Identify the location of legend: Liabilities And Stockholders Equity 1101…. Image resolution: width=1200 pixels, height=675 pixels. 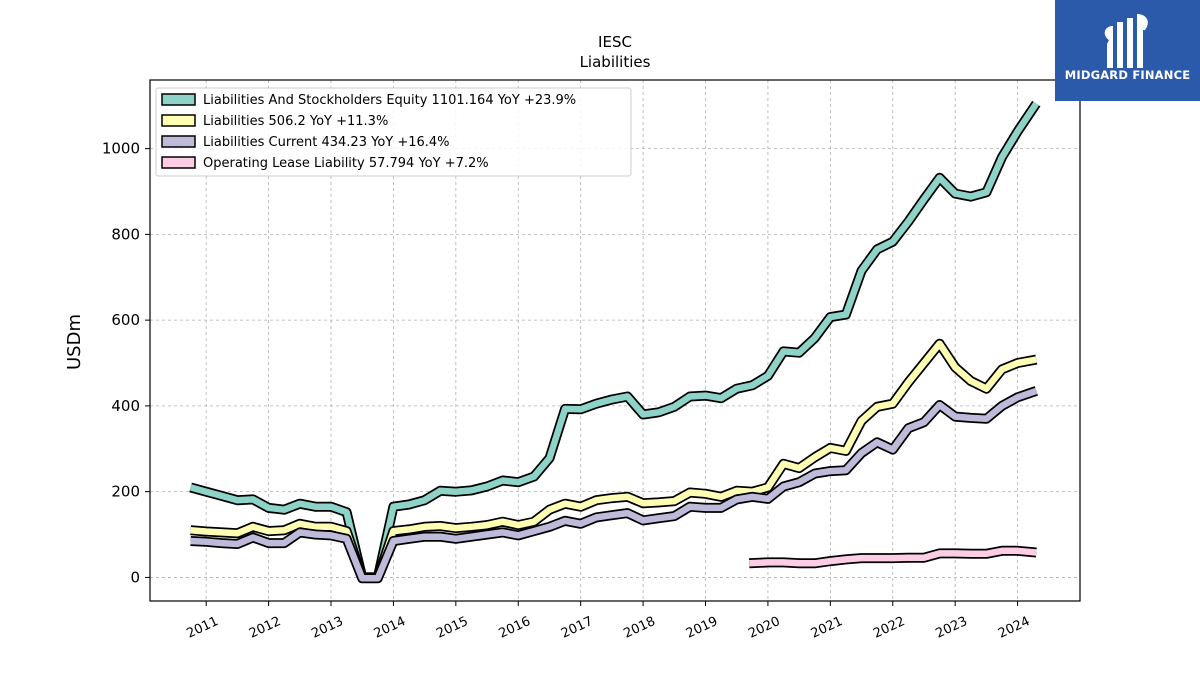
(393, 132).